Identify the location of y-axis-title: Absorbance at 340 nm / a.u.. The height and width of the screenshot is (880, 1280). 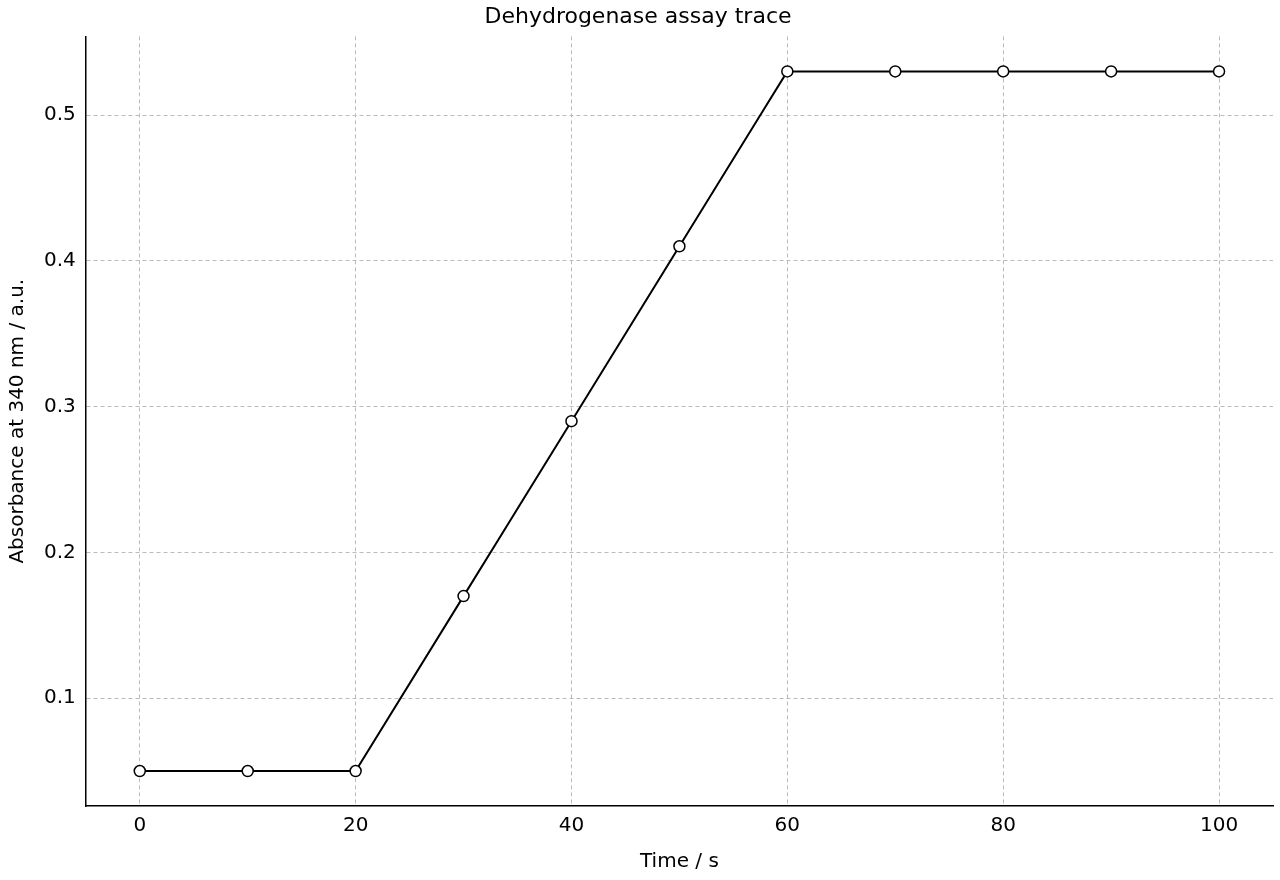
(16, 421).